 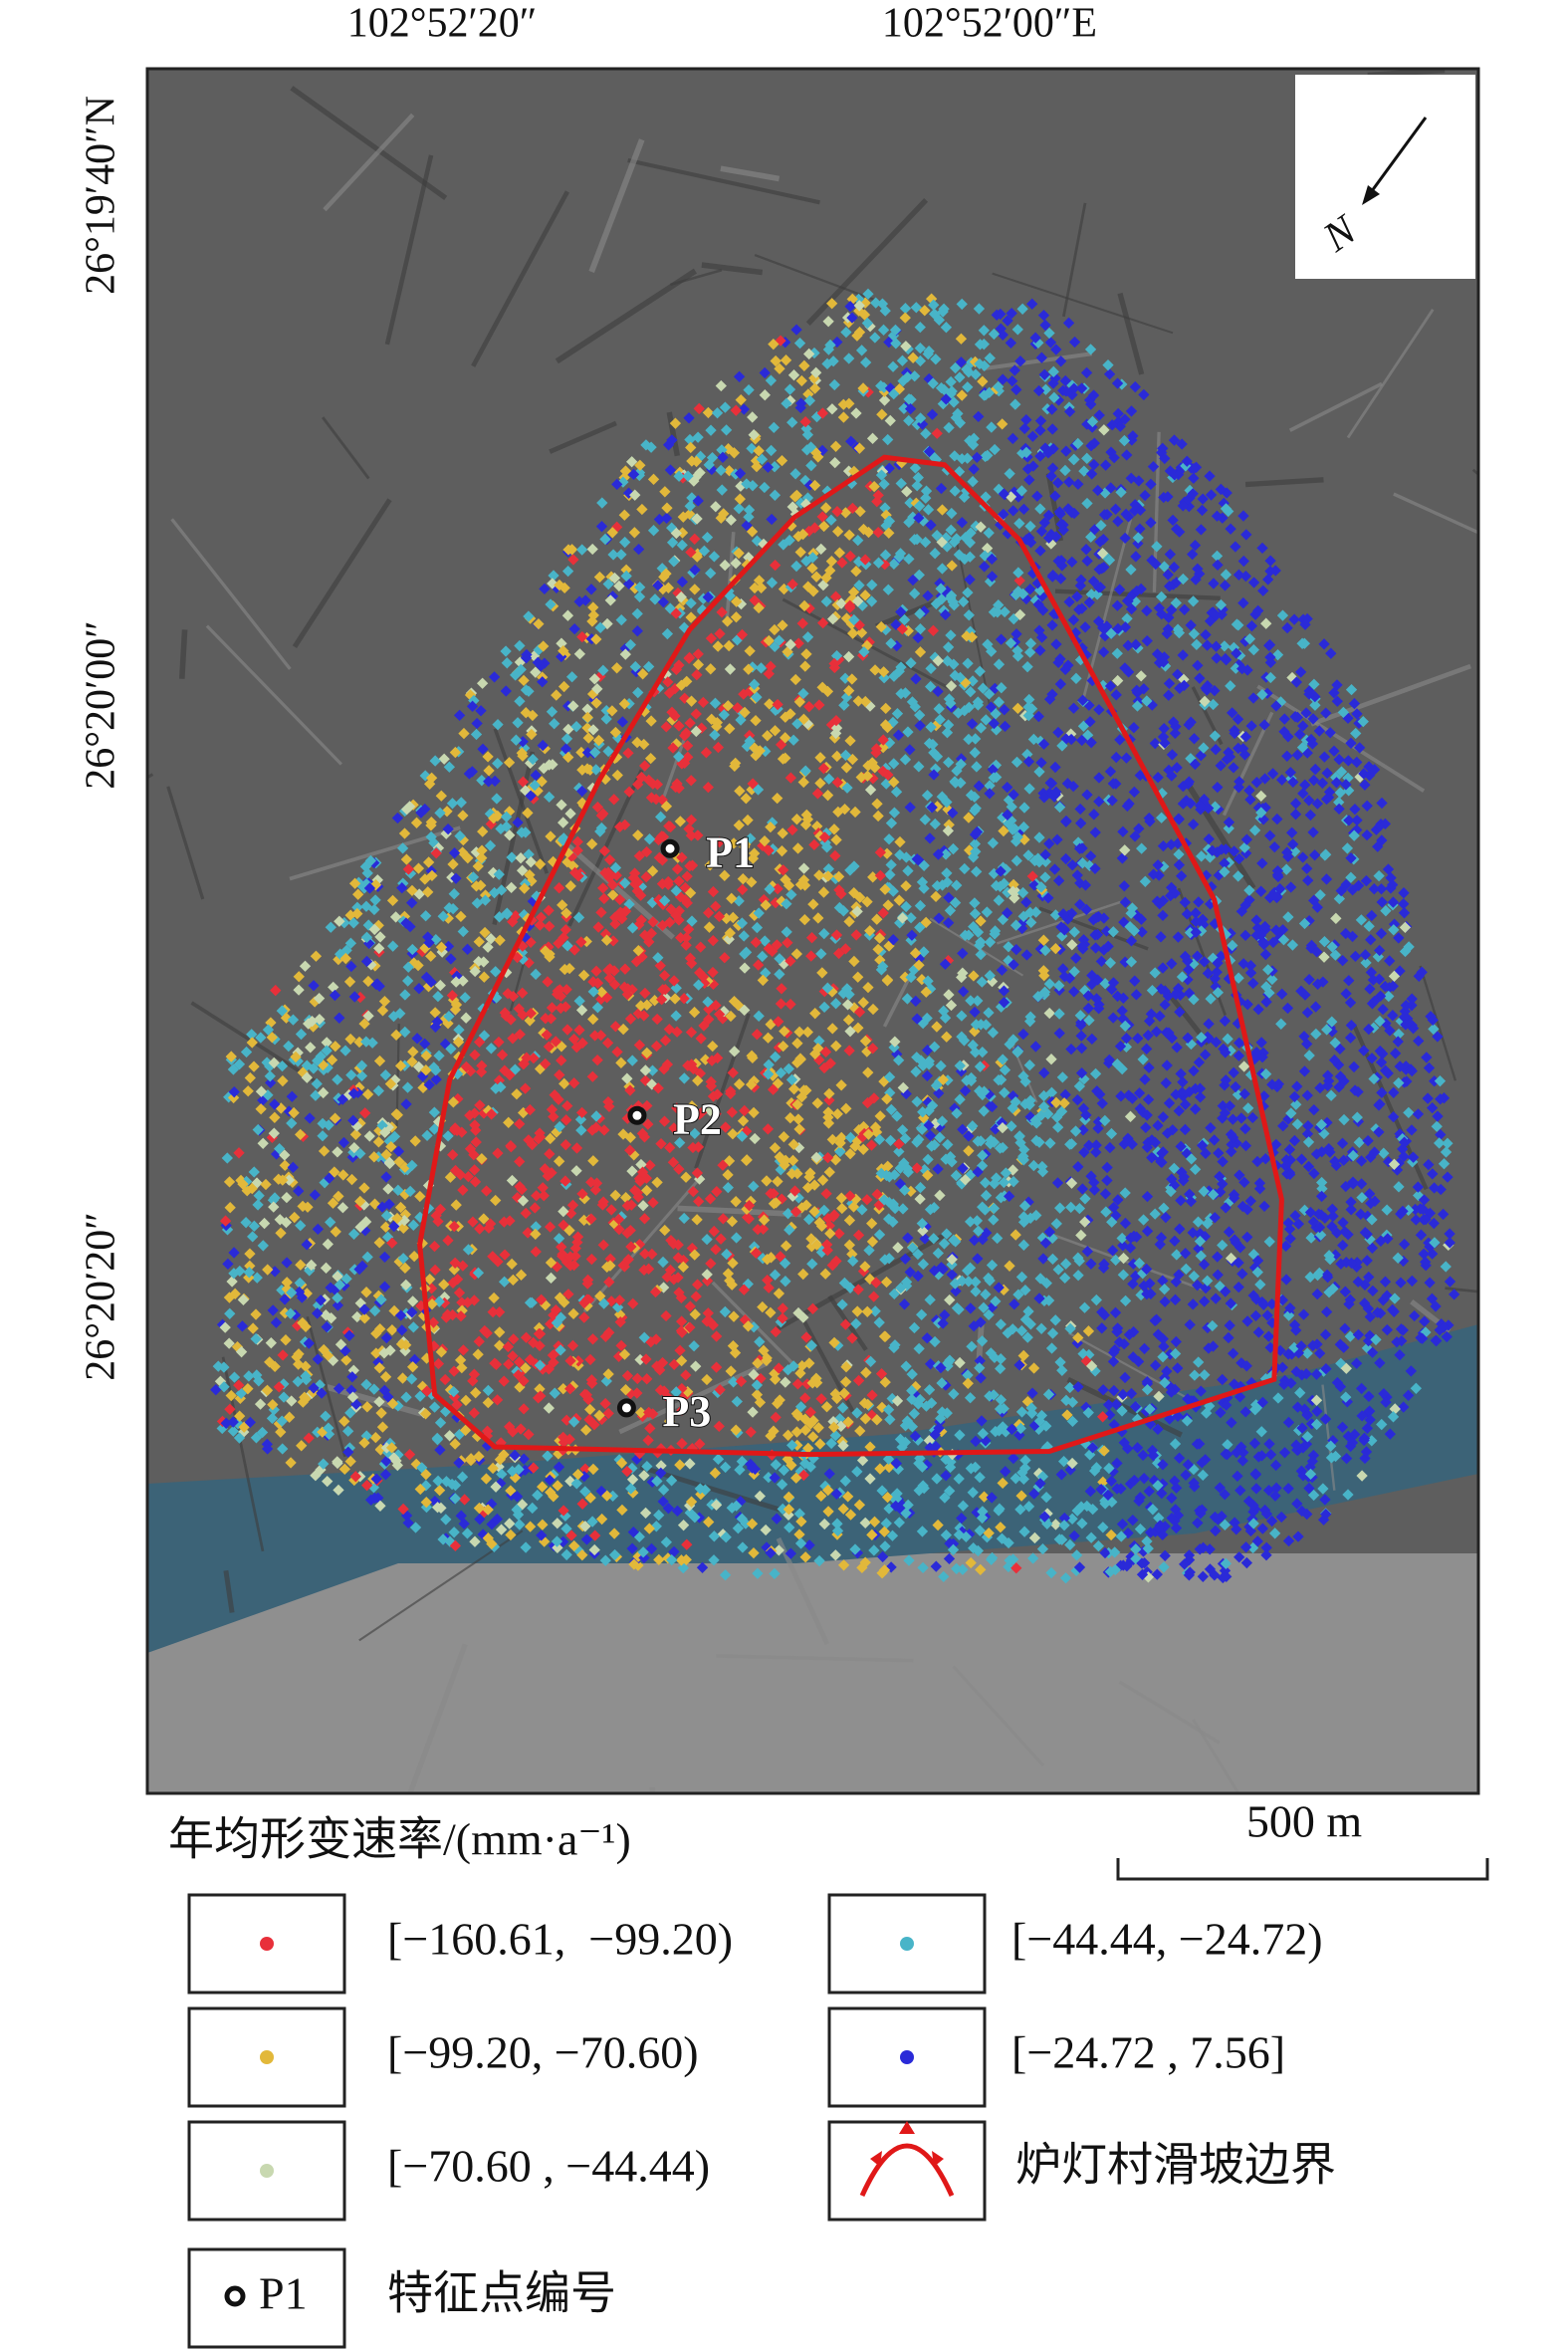 I want to click on terrain, so click(x=813, y=1673).